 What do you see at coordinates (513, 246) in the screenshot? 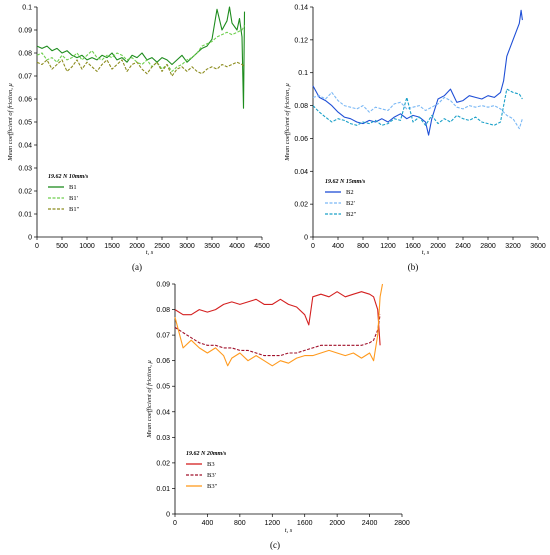
I see `x-tick-label: 3200` at bounding box center [513, 246].